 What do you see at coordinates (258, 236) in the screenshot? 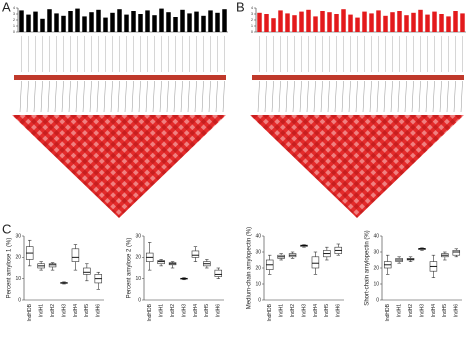
I see `y-tick-label: 40` at bounding box center [258, 236].